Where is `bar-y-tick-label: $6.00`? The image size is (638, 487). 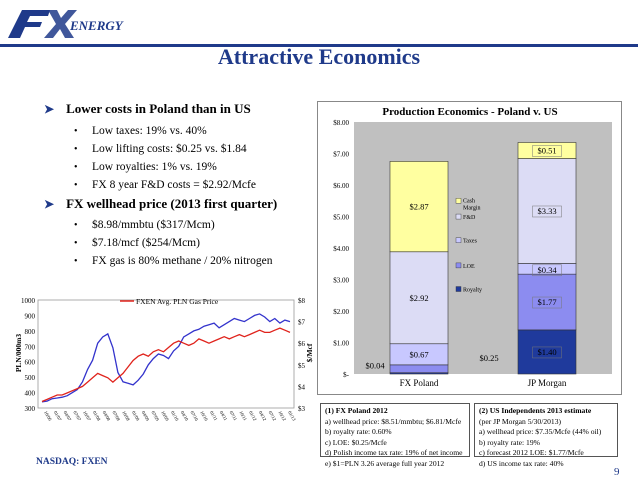
bar-y-tick-label: $6.00 is located at coordinates (341, 186).